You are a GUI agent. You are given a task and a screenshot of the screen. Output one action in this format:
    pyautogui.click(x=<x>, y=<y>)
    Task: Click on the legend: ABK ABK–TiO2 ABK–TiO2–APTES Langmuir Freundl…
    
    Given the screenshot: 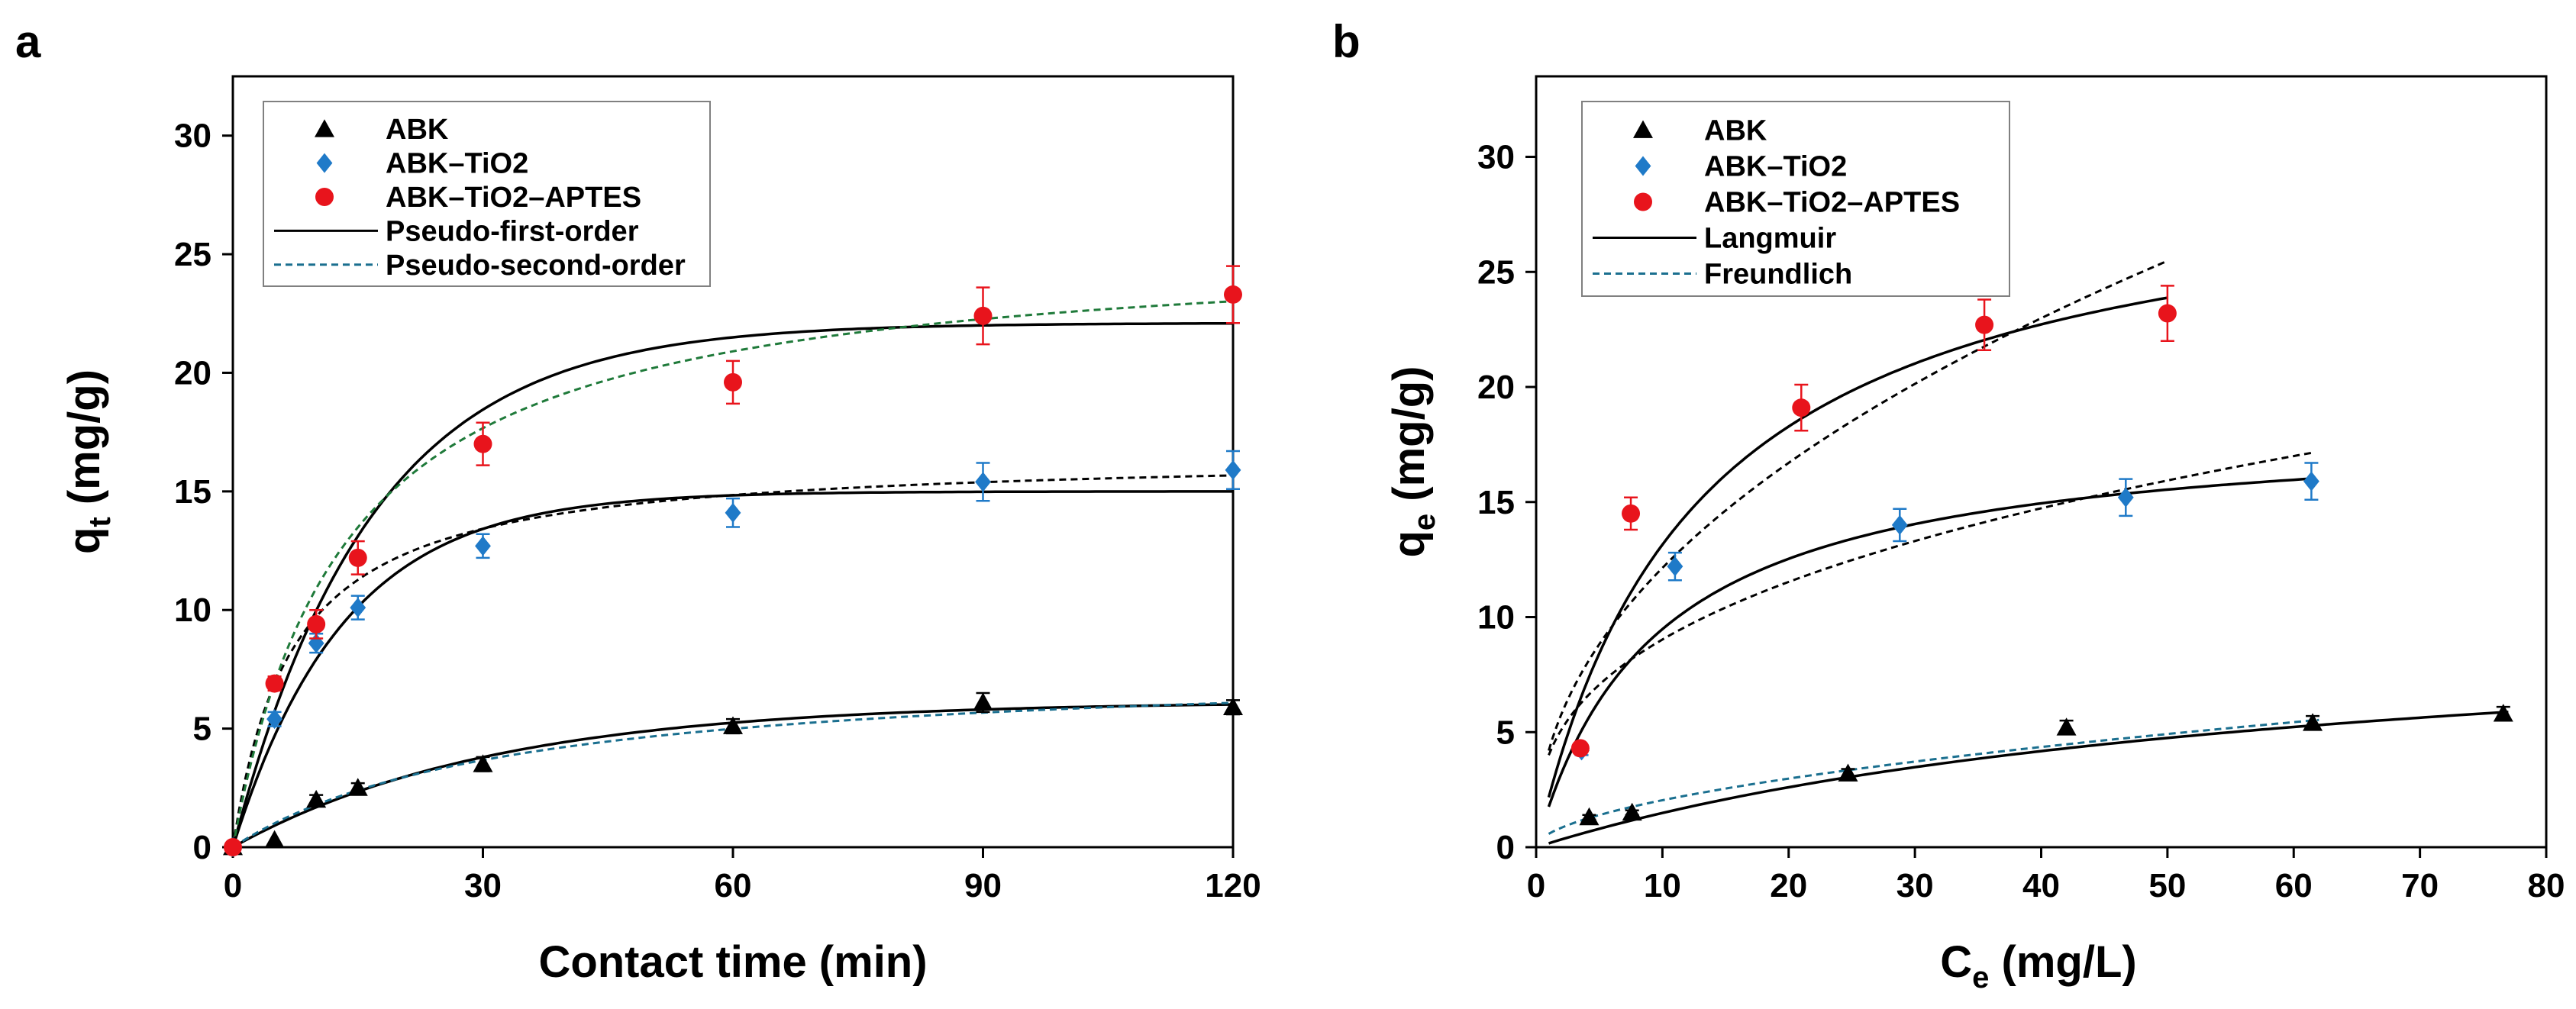 What is the action you would take?
    pyautogui.click(x=1795, y=199)
    